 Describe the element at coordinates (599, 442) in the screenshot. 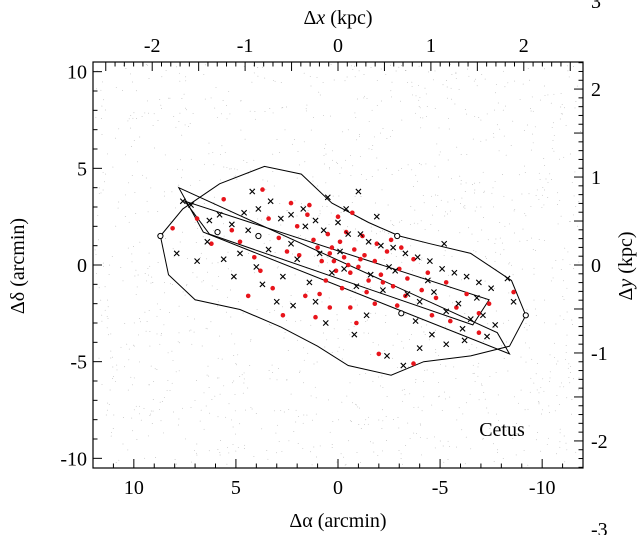

I see `right-tick-label: -2` at that location.